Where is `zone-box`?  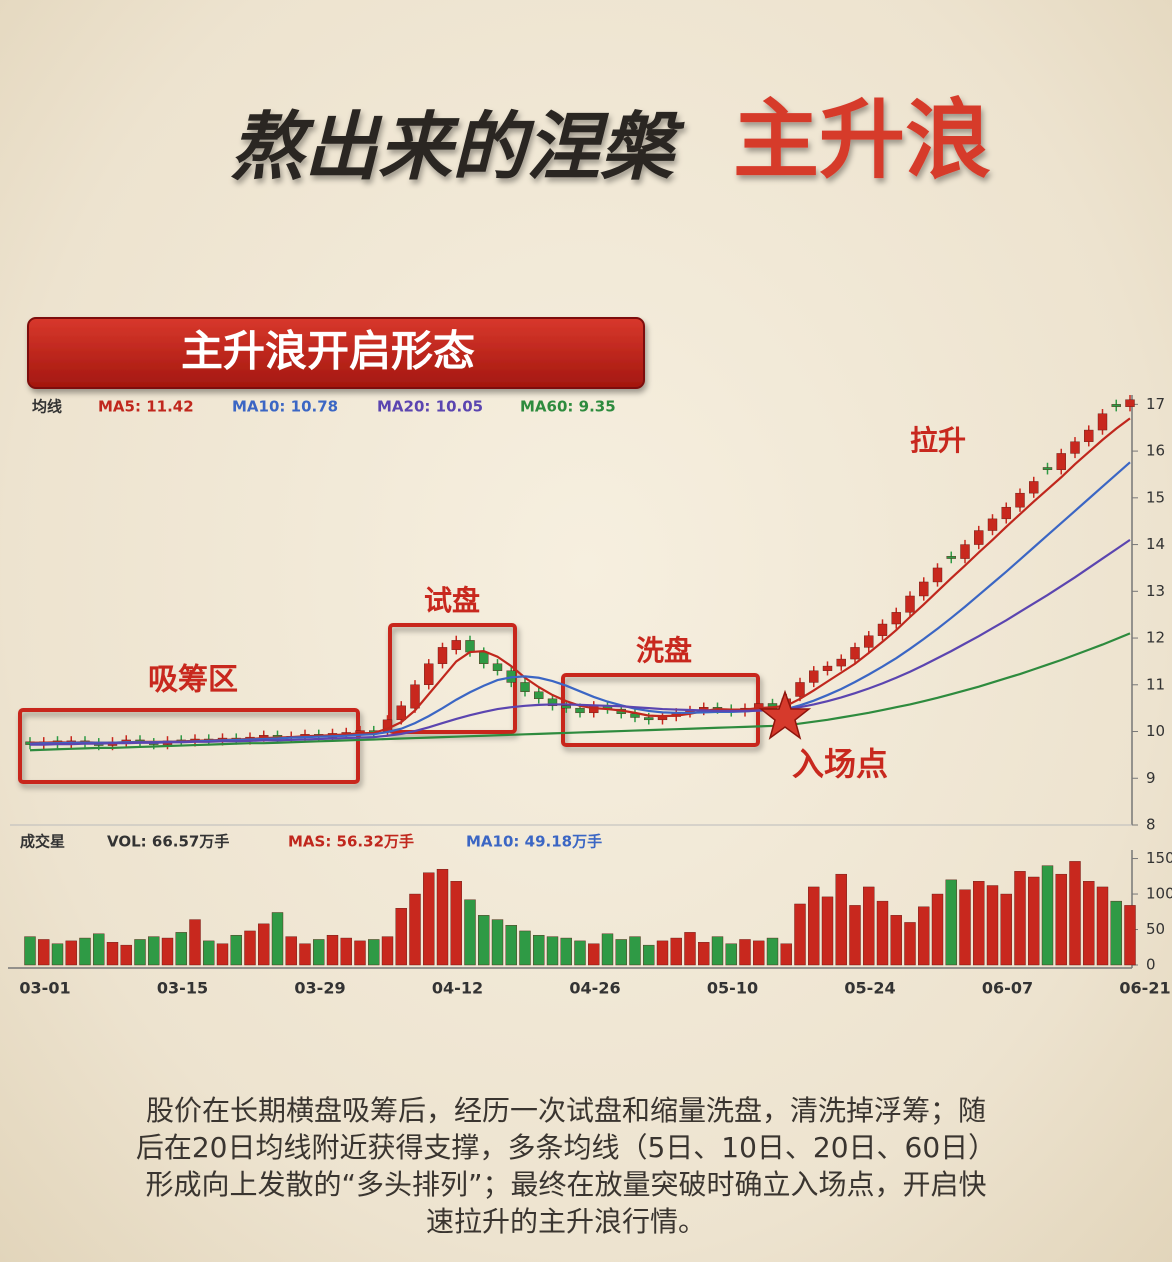
zone-box is located at coordinates (189, 746).